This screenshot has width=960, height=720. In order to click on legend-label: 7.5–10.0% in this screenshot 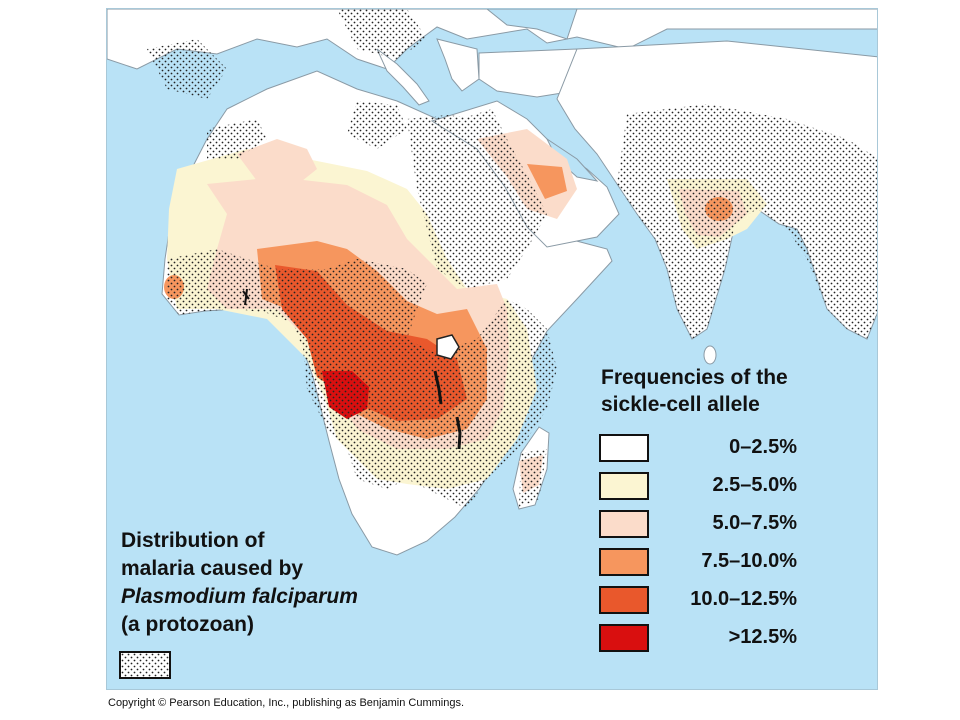, I will do `click(749, 561)`.